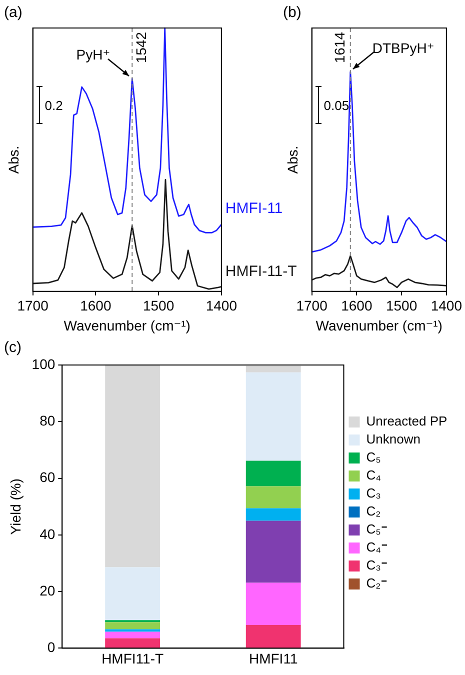 Image resolution: width=465 pixels, height=675 pixels. Describe the element at coordinates (403, 48) in the screenshot. I see `annotation: DTBPyH⁺` at that location.